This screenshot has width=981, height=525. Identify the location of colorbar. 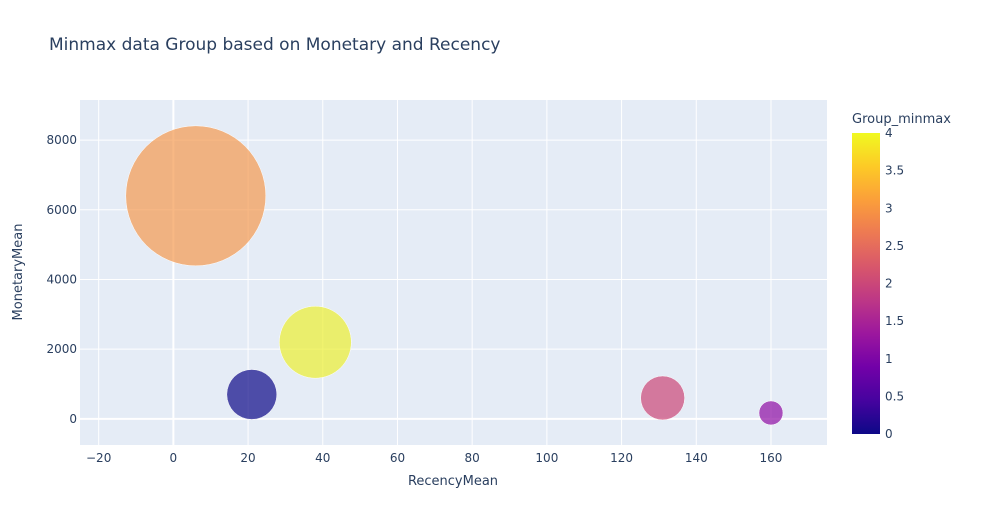
(866, 283).